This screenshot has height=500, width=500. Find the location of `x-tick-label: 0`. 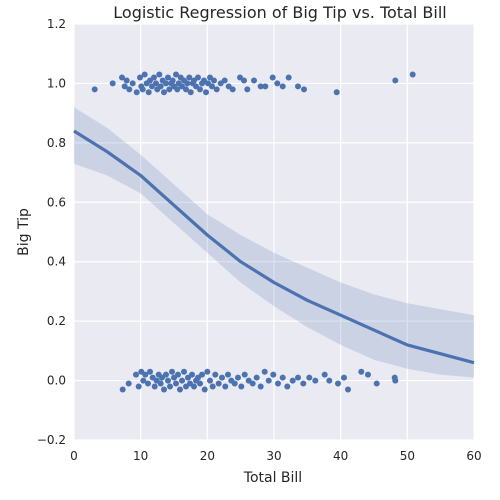

x-tick-label: 0 is located at coordinates (74, 456).